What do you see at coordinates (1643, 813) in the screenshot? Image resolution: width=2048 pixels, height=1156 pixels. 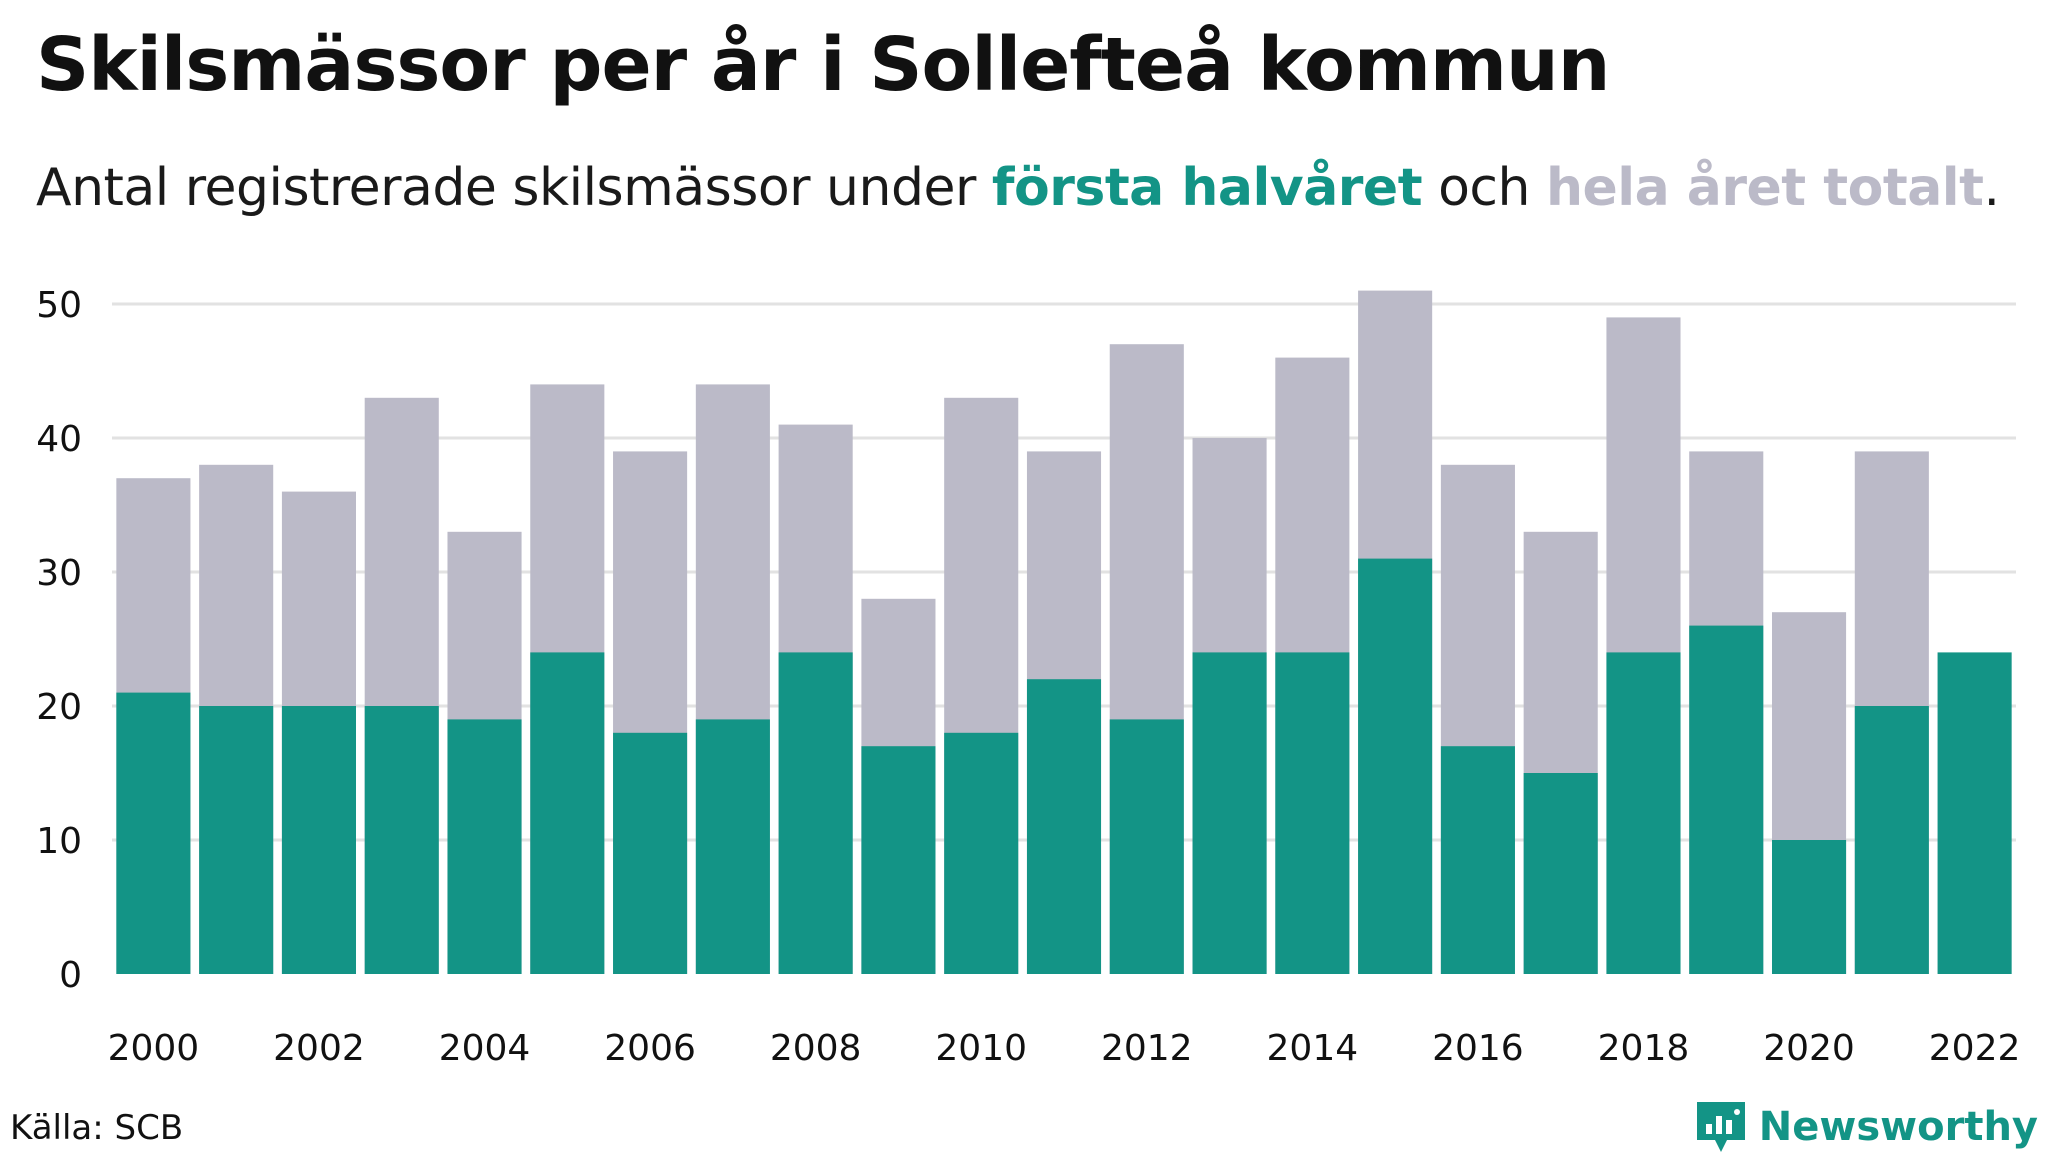 I see `bar-first-half-2018` at bounding box center [1643, 813].